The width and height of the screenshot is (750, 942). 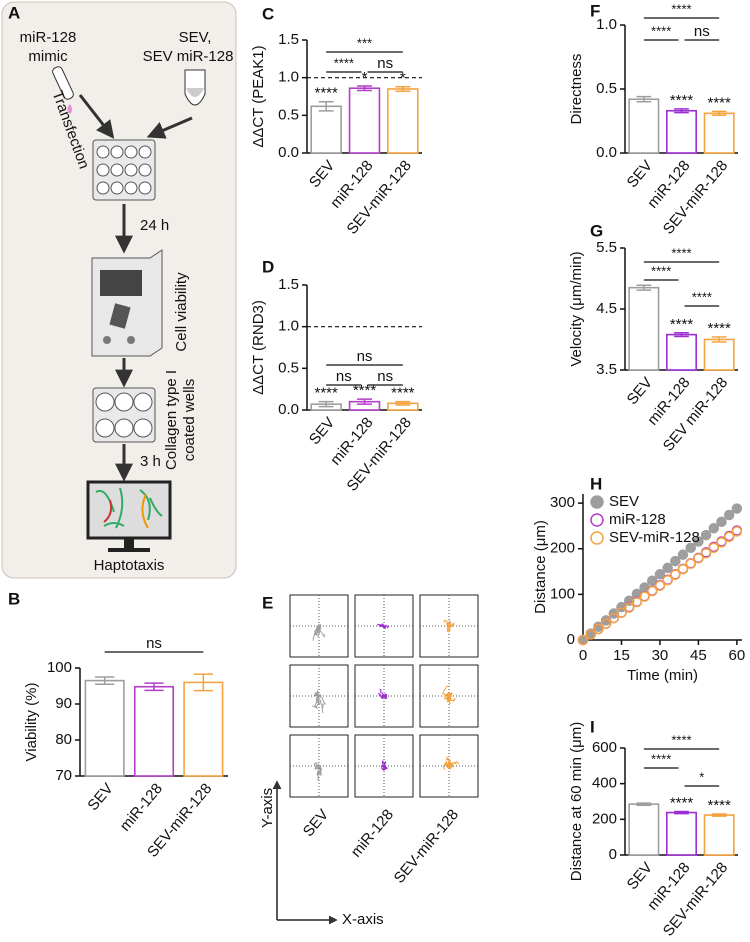 I want to click on y-tick-label: 100, so click(x=562, y=593).